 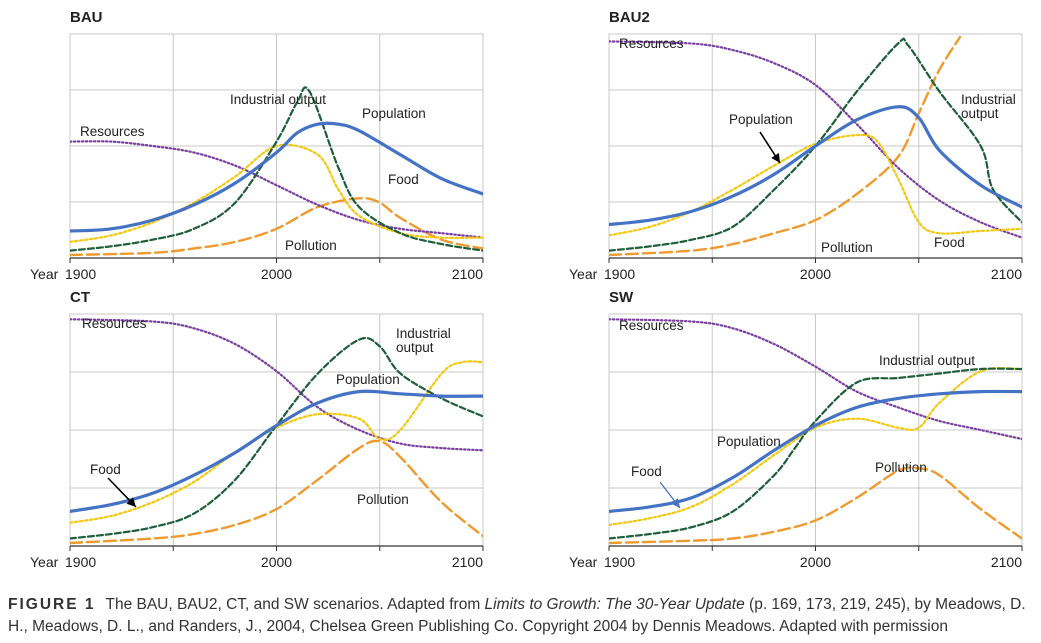 I want to click on food-pointer-line, so click(x=670, y=495).